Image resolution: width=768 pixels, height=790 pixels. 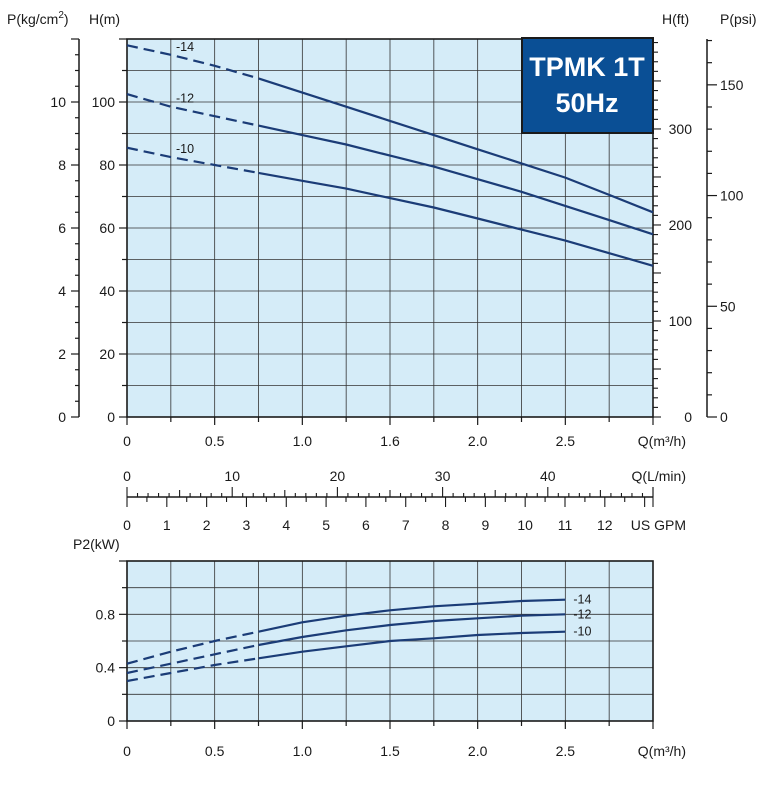 What do you see at coordinates (662, 751) in the screenshot?
I see `power-flow-axis-title: Q(m³/h)` at bounding box center [662, 751].